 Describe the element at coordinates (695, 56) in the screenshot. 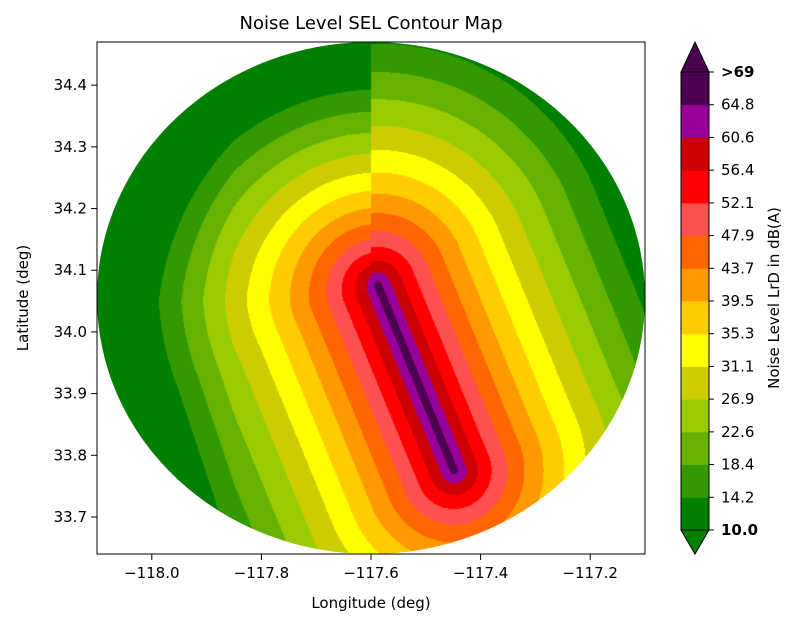

I see `colorbar-extend-max` at that location.